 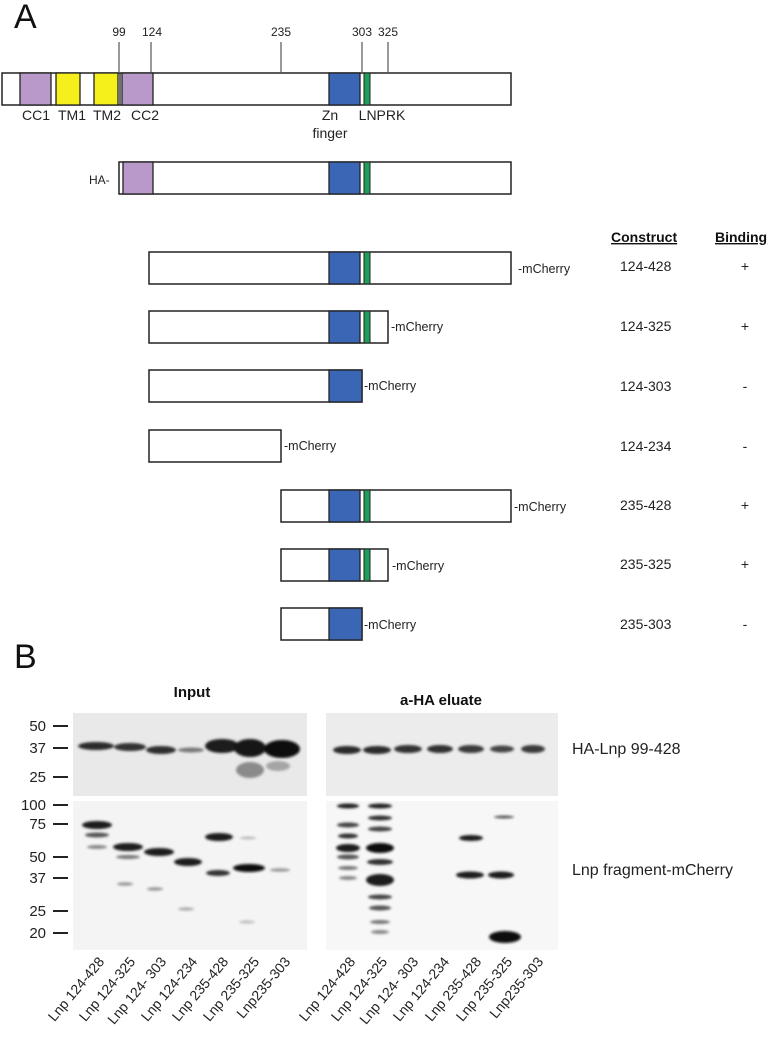 What do you see at coordinates (255, 48) in the screenshot?
I see `position-ticks: 99 124 235 303 325` at bounding box center [255, 48].